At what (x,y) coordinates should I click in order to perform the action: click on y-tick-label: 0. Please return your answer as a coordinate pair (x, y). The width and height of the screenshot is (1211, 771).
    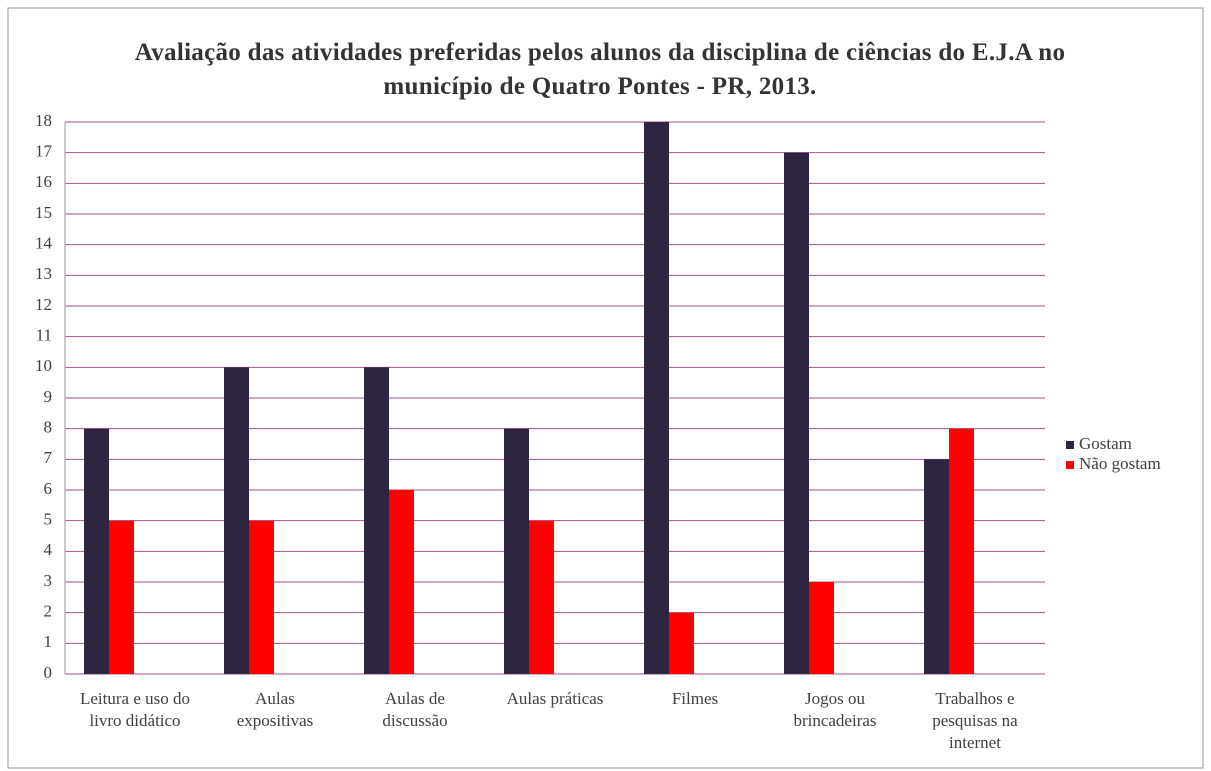
    Looking at the image, I should click on (48, 672).